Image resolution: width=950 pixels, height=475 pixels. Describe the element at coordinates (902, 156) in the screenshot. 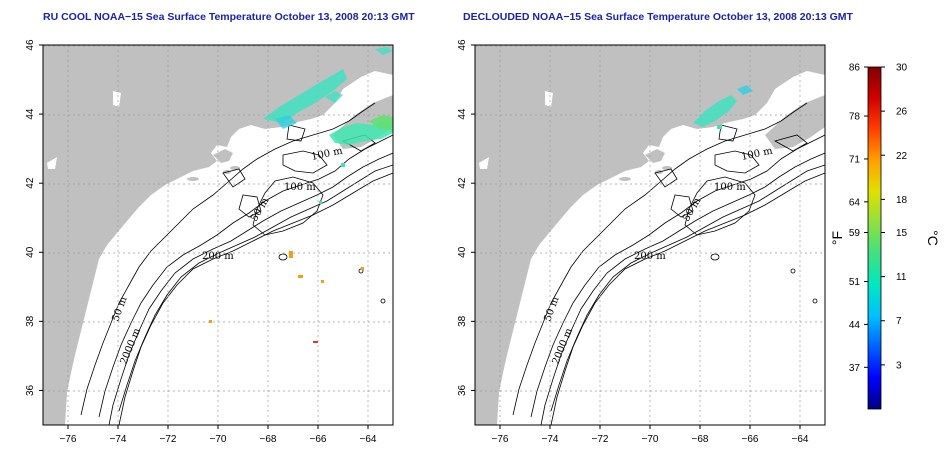

I see `celsius-tick-label: 22` at that location.